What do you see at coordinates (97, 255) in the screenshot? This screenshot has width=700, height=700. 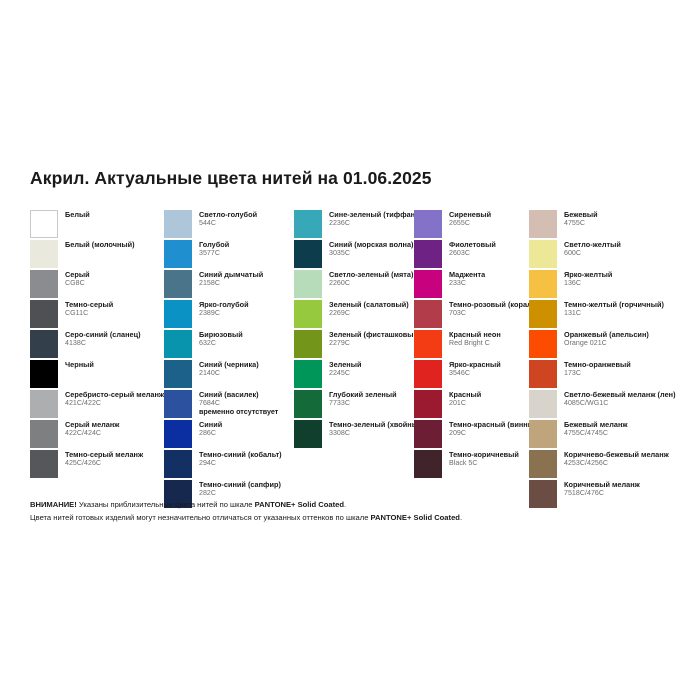 I see `swatch-row: Белый (молочный)` at bounding box center [97, 255].